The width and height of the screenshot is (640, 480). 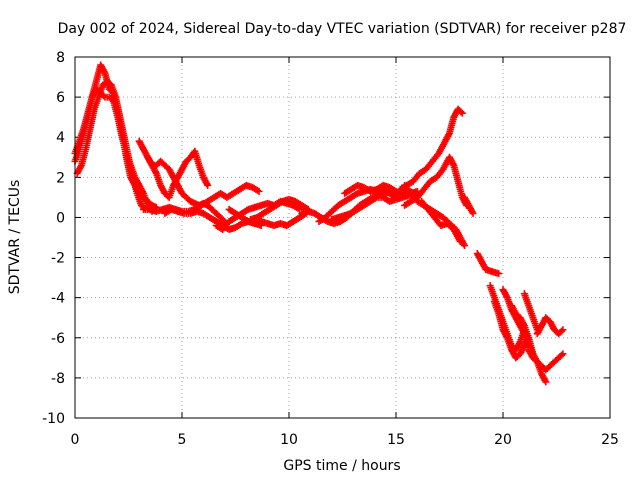 What do you see at coordinates (341, 466) in the screenshot?
I see `x-axis-label: GPS time / hours` at bounding box center [341, 466].